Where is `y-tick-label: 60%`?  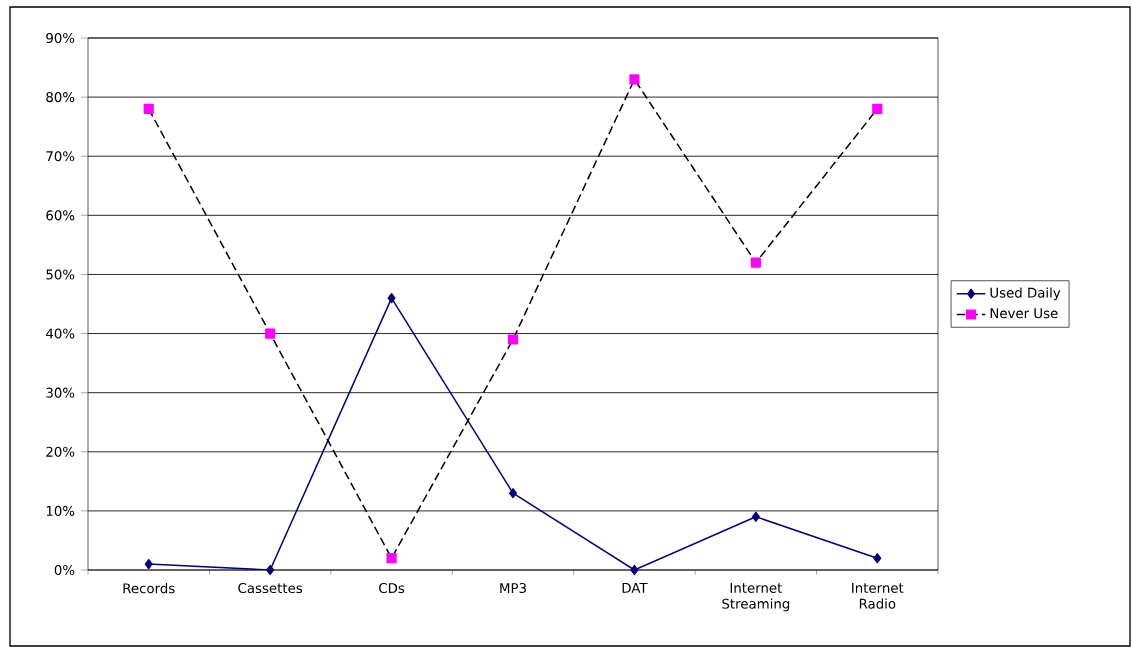
y-tick-label: 60% is located at coordinates (60, 215).